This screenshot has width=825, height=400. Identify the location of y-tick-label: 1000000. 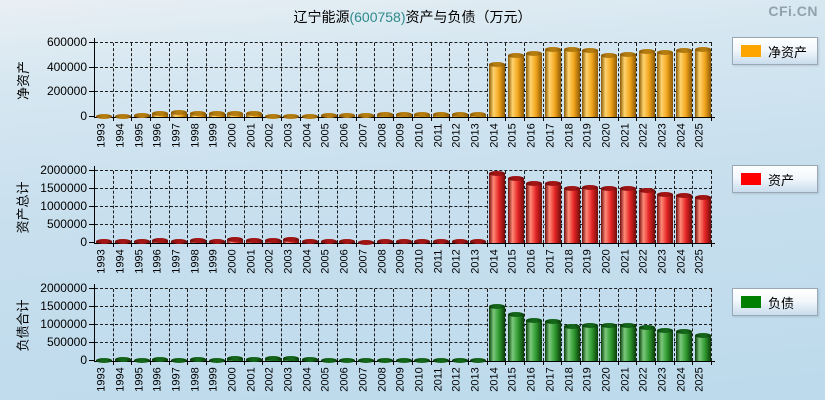
(63, 324).